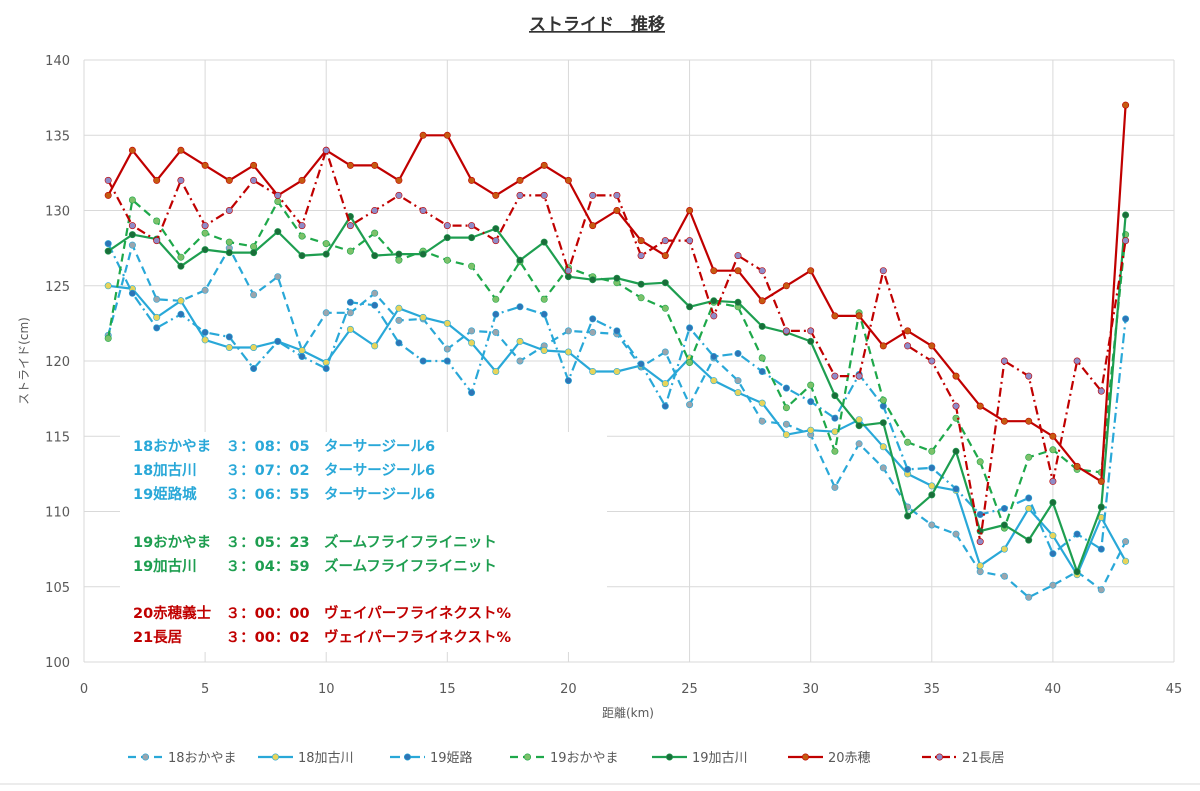  Describe the element at coordinates (84, 689) in the screenshot. I see `x-tick-label: 0` at that location.